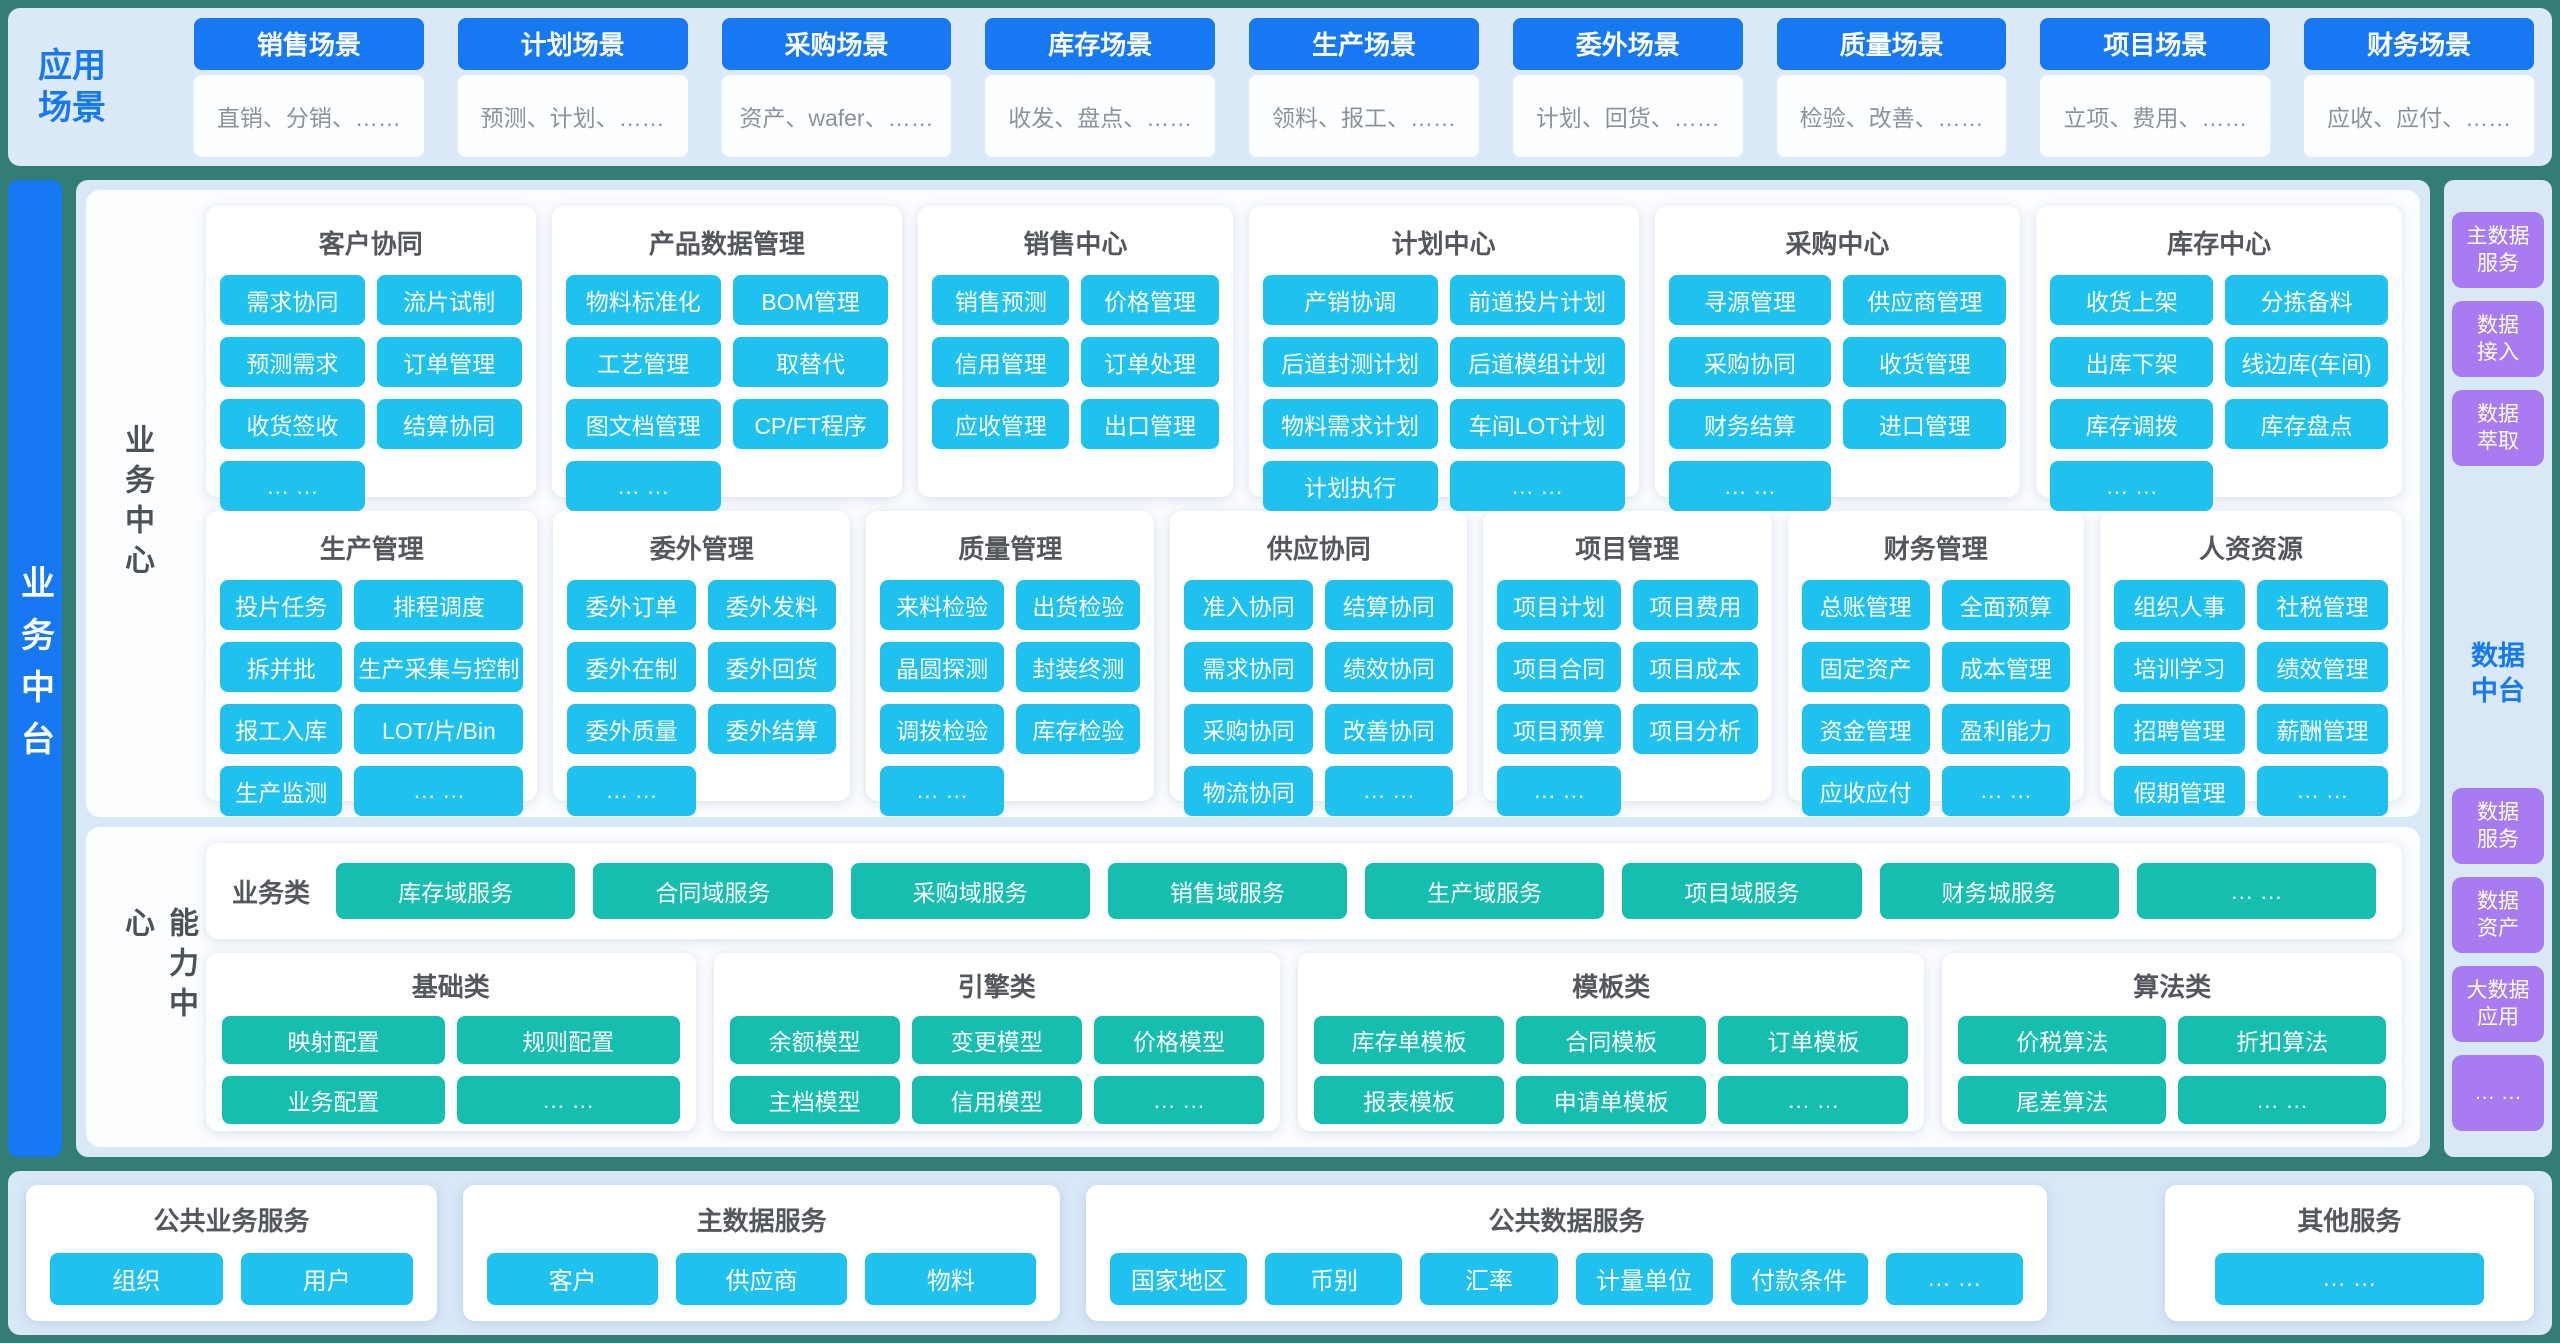 The height and width of the screenshot is (1343, 2560). Describe the element at coordinates (942, 666) in the screenshot. I see `module-button: 晶圆探测` at that location.